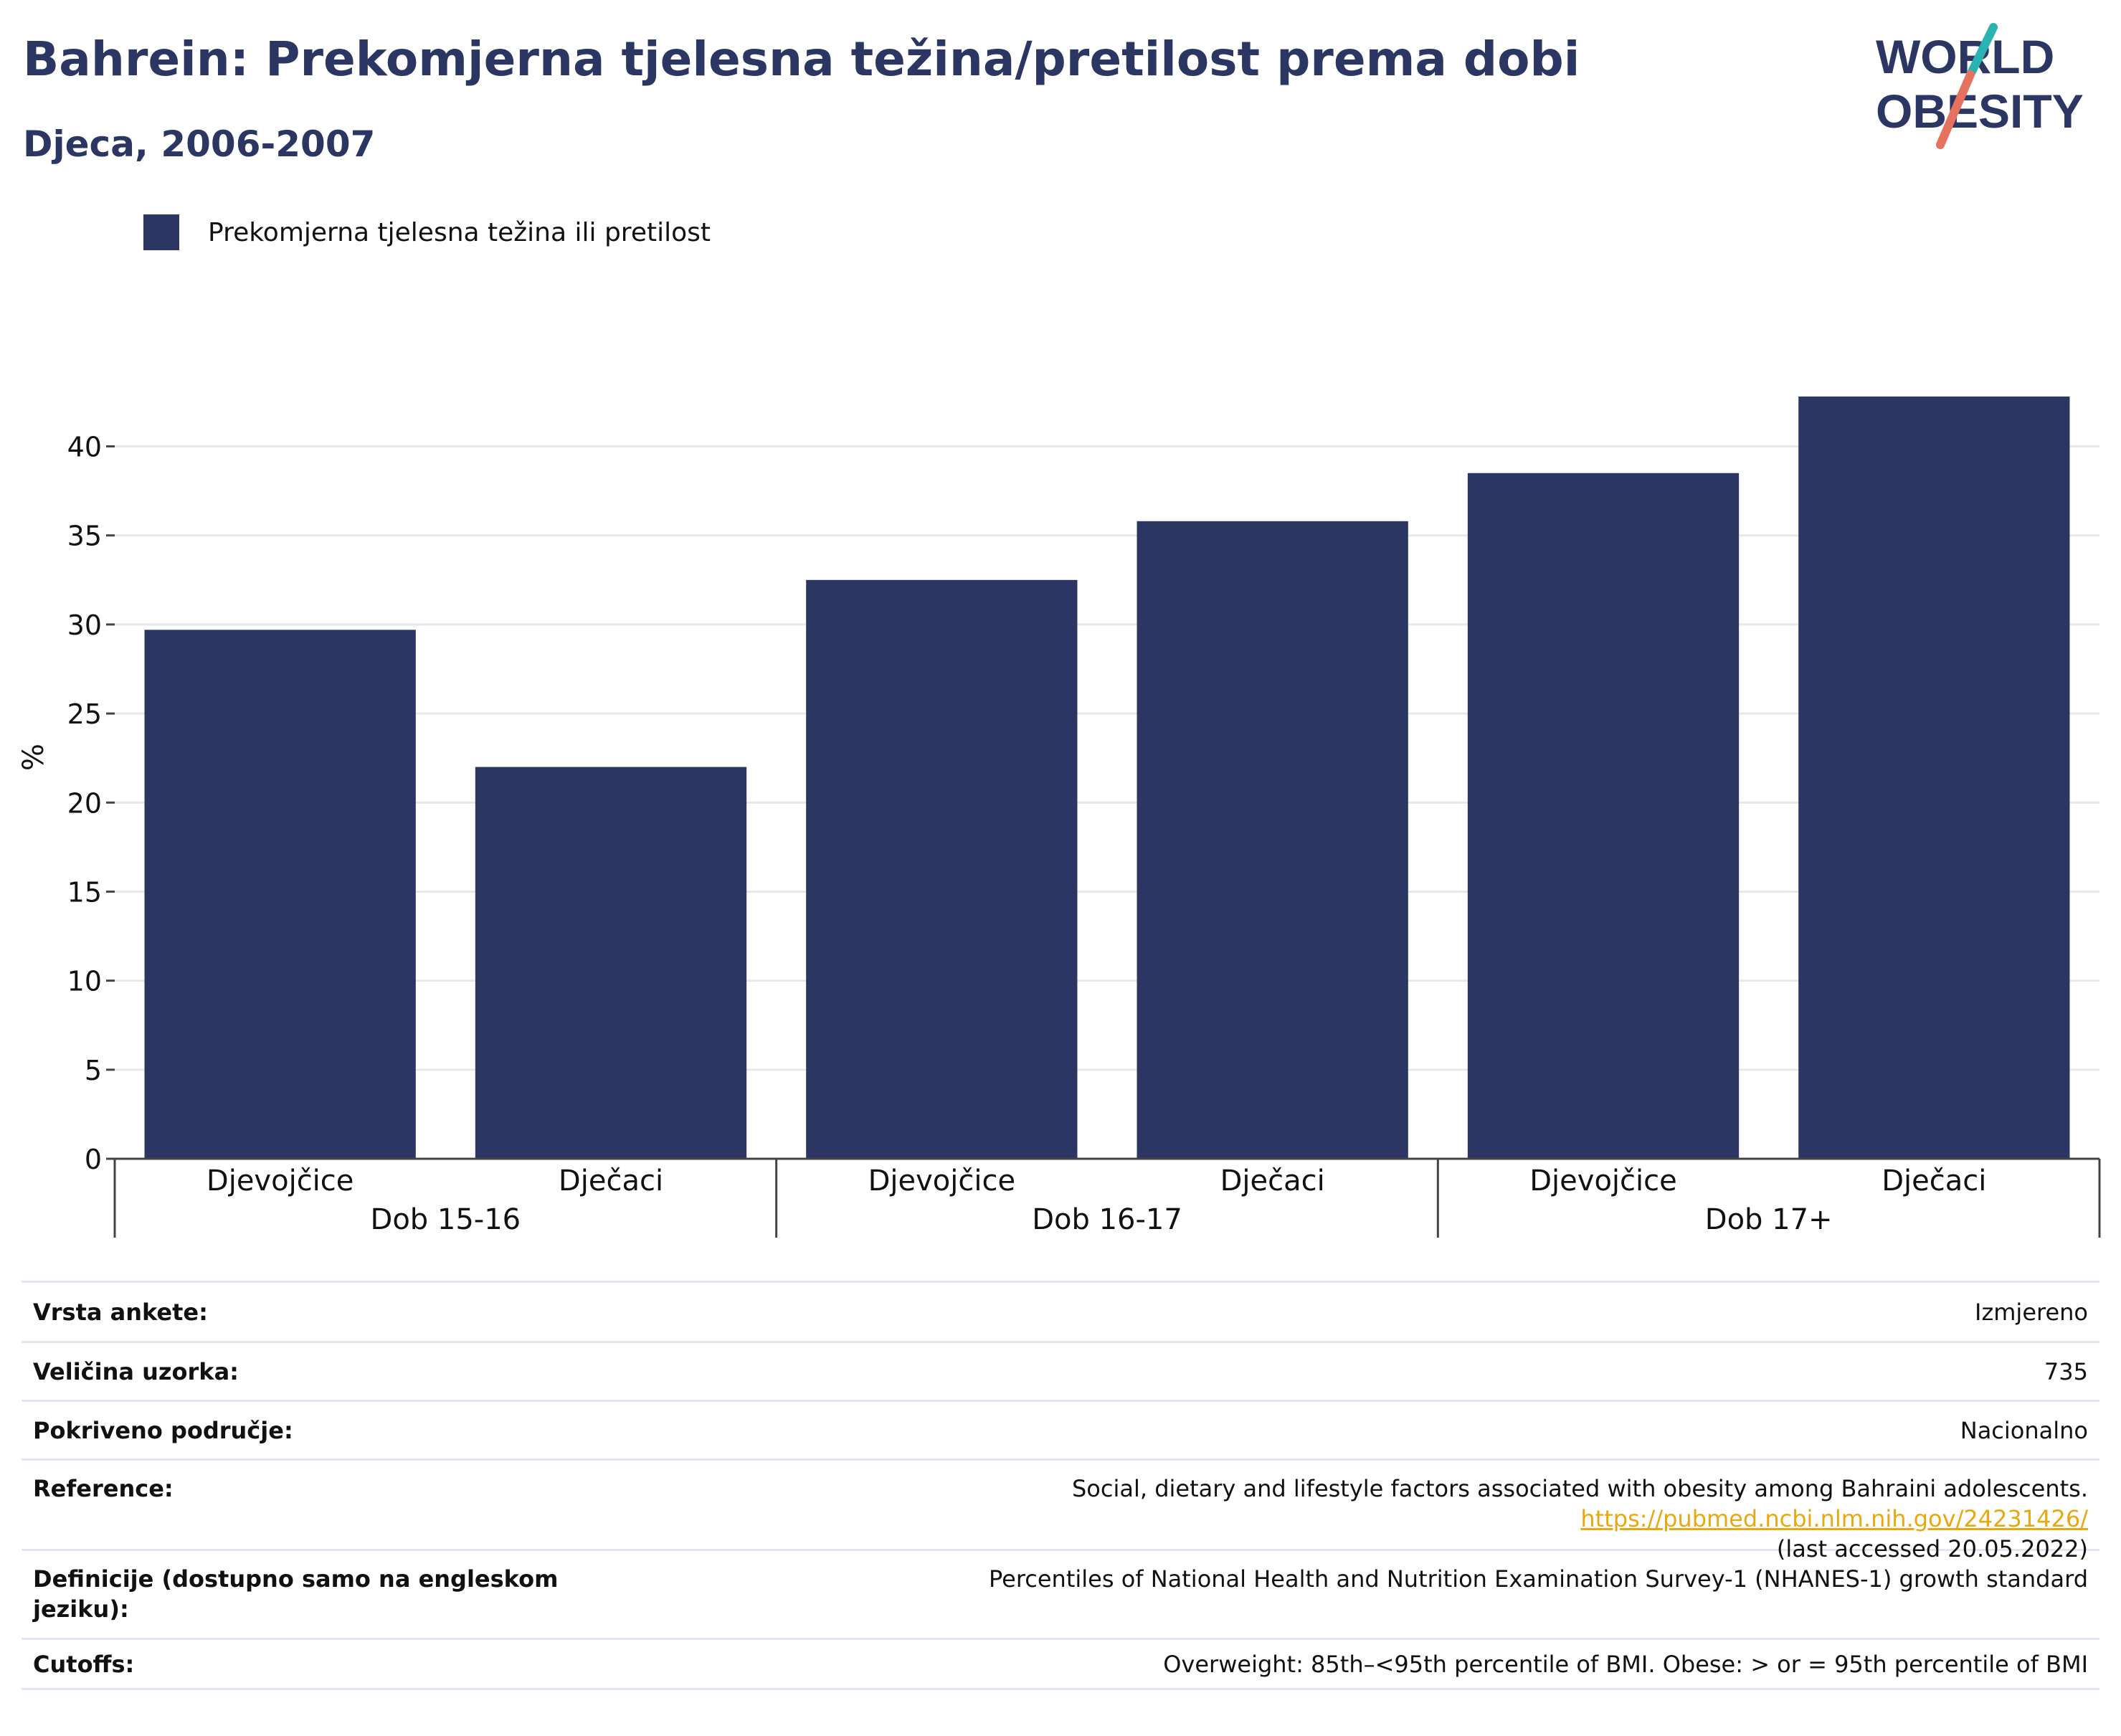 This screenshot has height=1736, width=2121. I want to click on y-tick-label: 0, so click(93, 1159).